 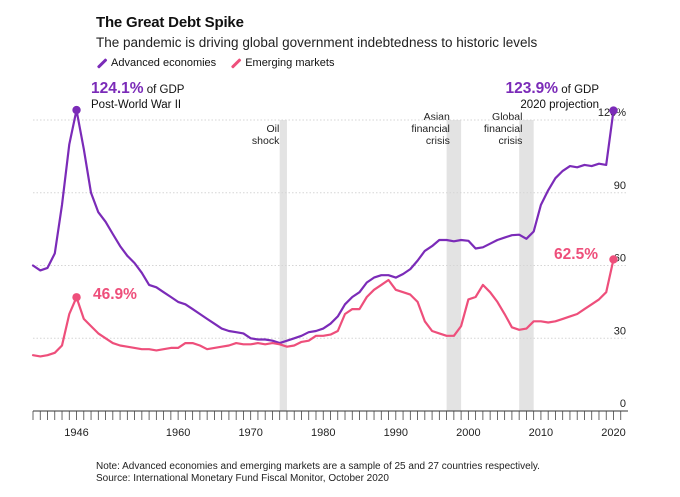 I want to click on shaded-period-label: Oil, so click(x=272, y=129).